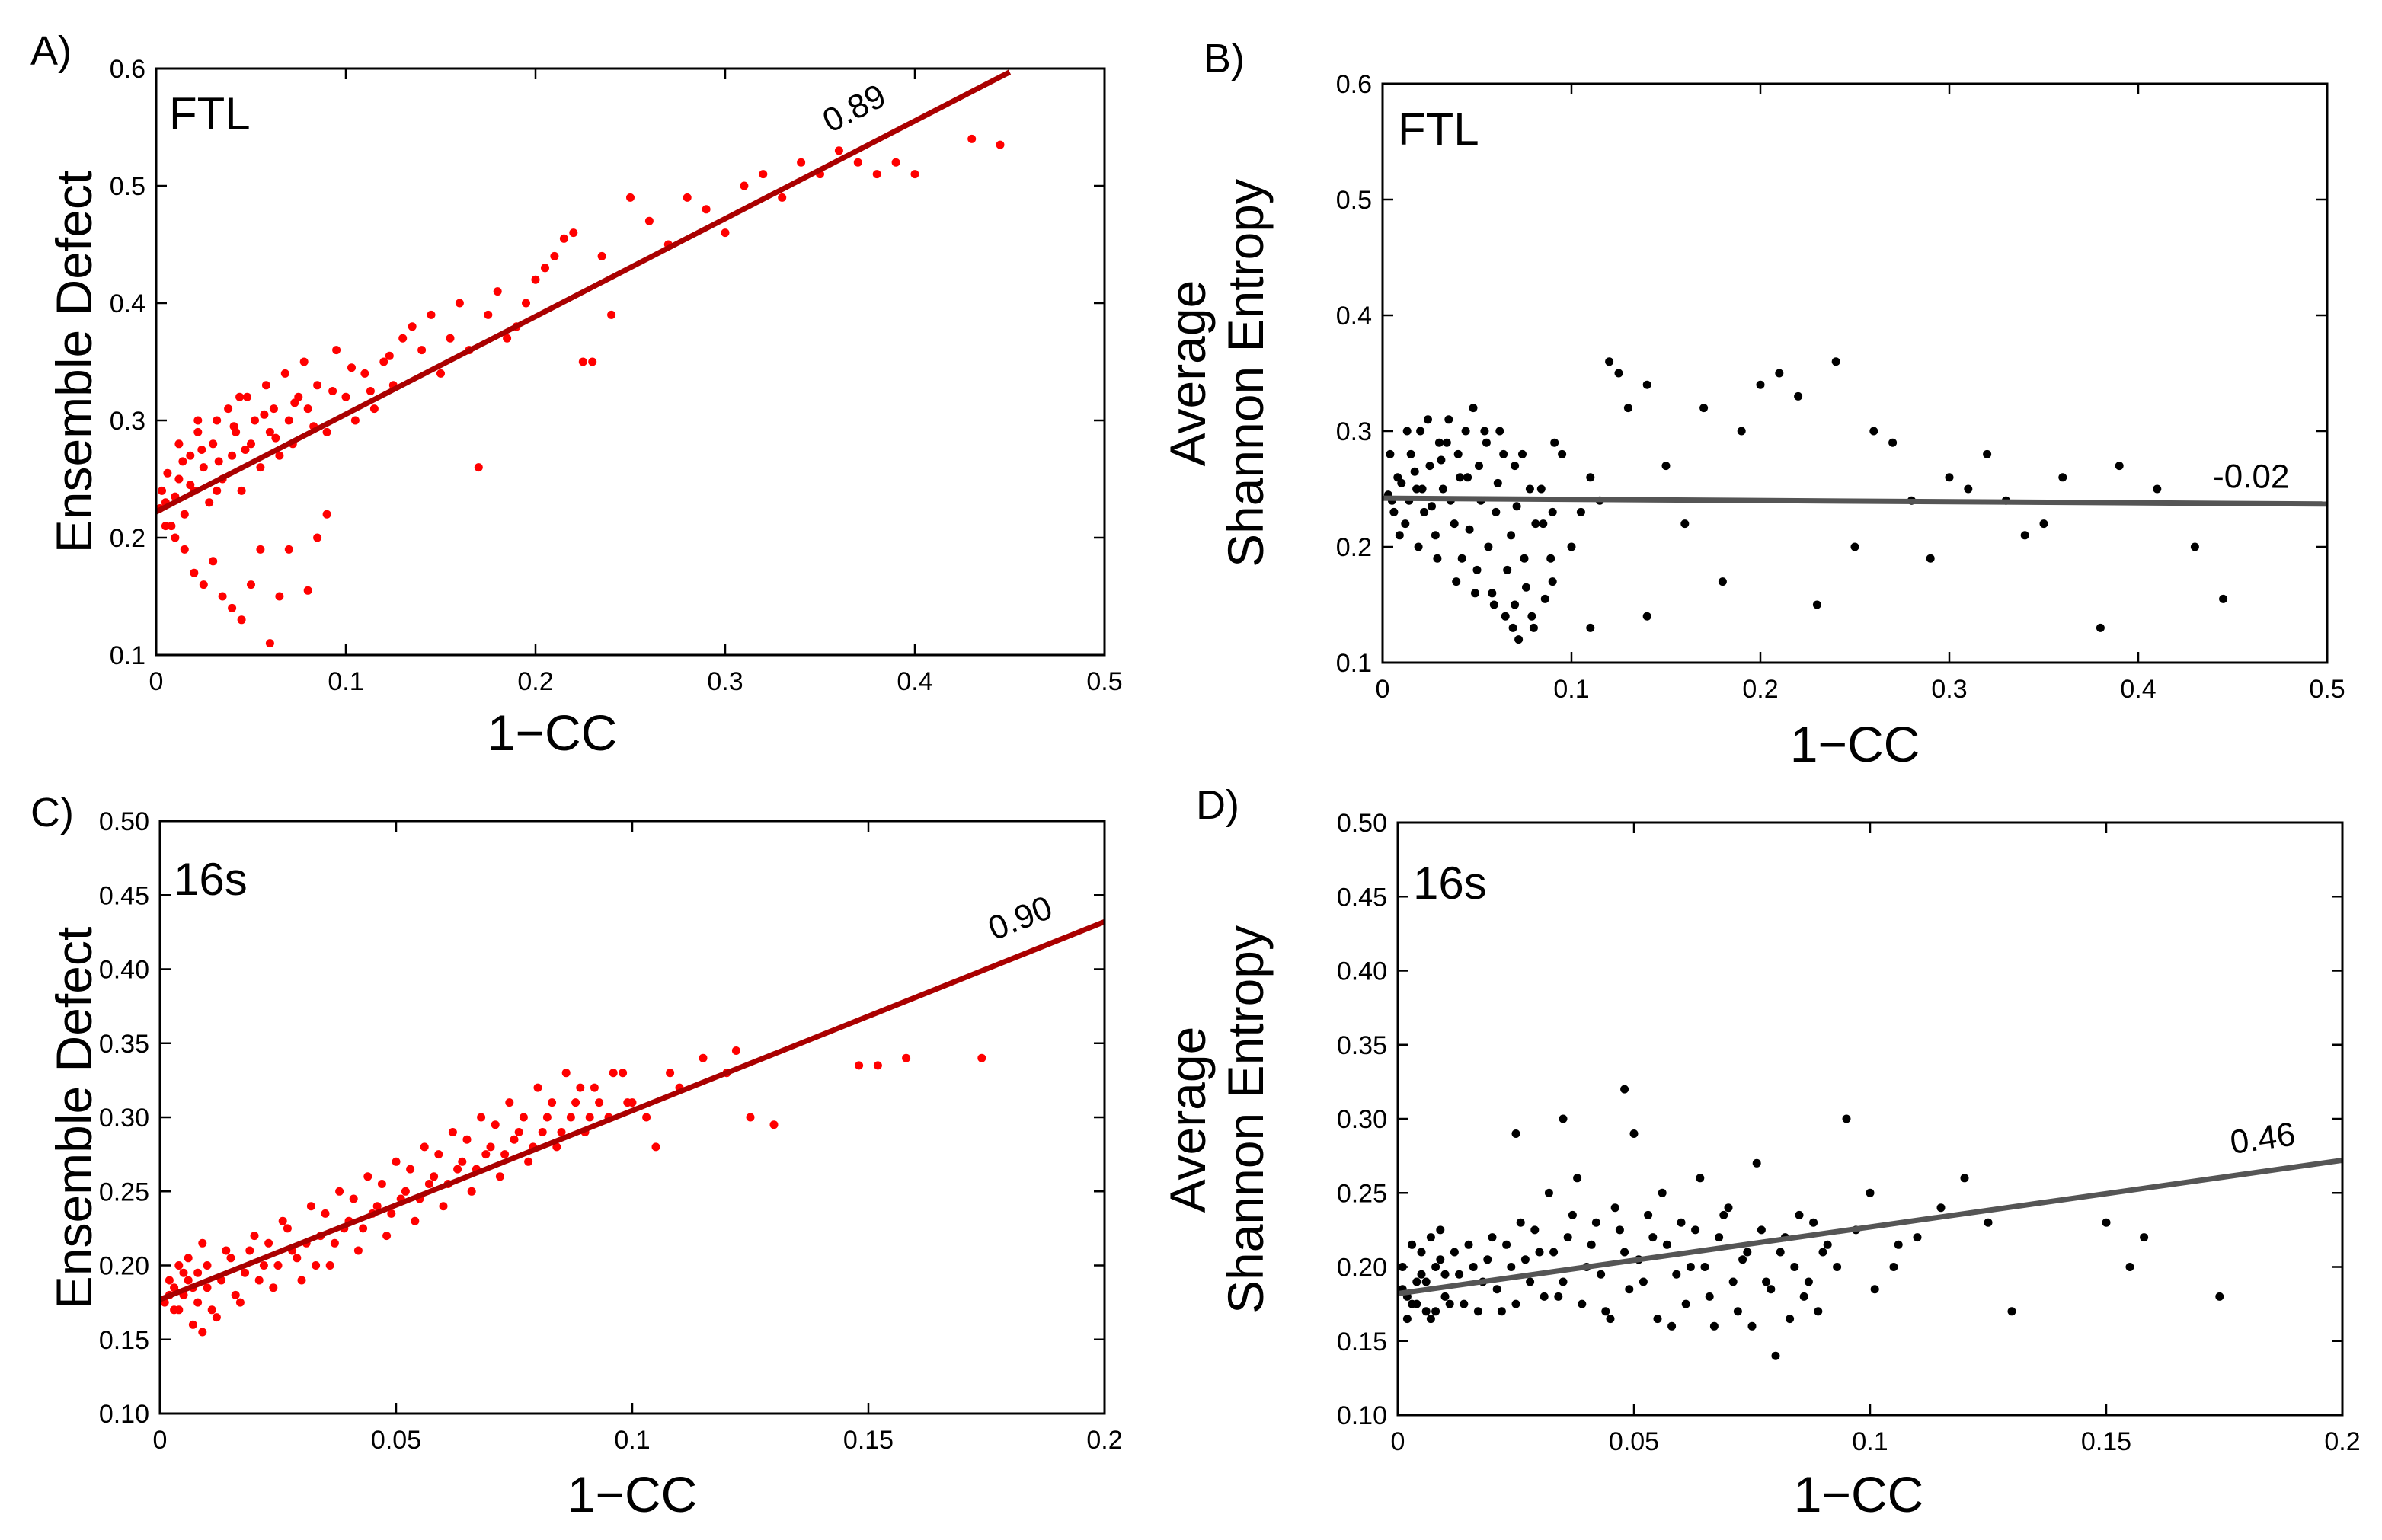  Describe the element at coordinates (124, 970) in the screenshot. I see `y-tick-label: 0.40` at that location.